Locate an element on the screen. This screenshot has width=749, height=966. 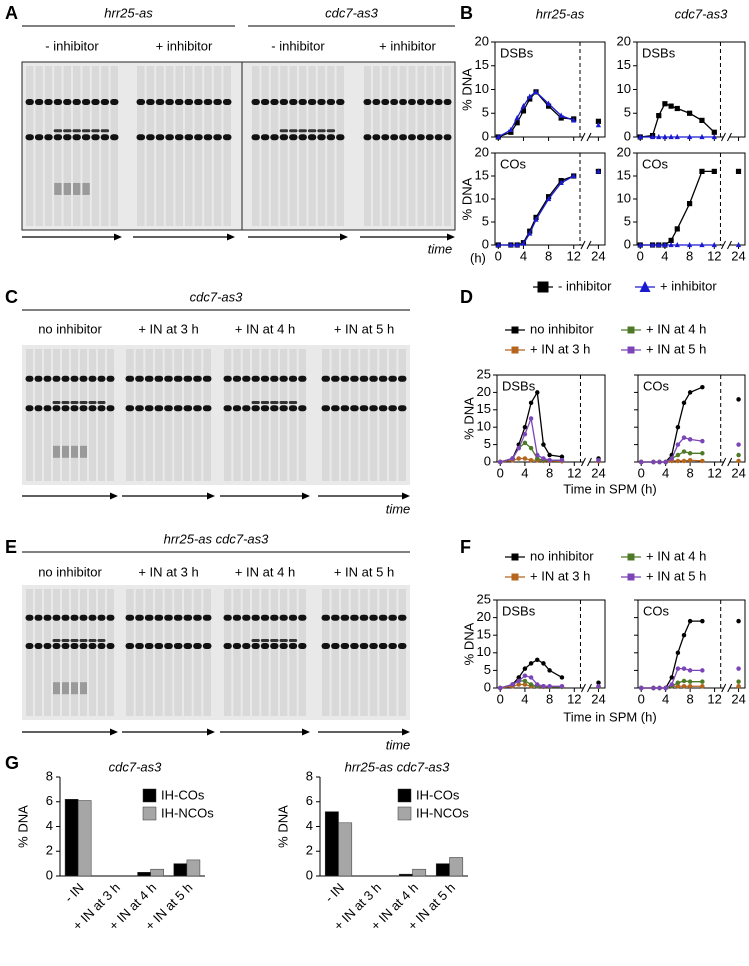
y-tick-label: 8 is located at coordinates (309, 775).